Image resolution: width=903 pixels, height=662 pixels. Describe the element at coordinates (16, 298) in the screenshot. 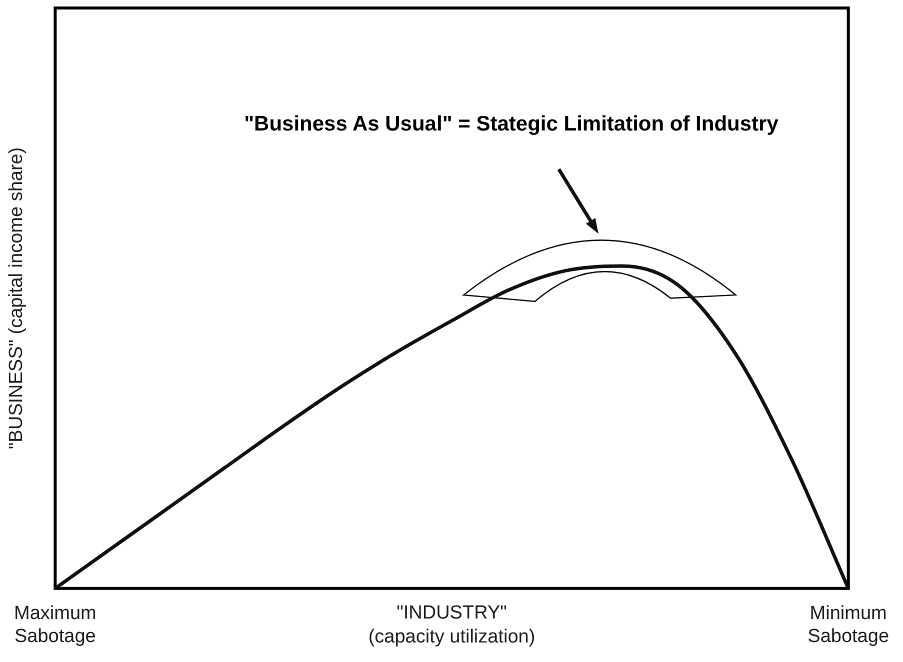

I see `y-axis-title: "BUSINESS" (capital income share)` at that location.